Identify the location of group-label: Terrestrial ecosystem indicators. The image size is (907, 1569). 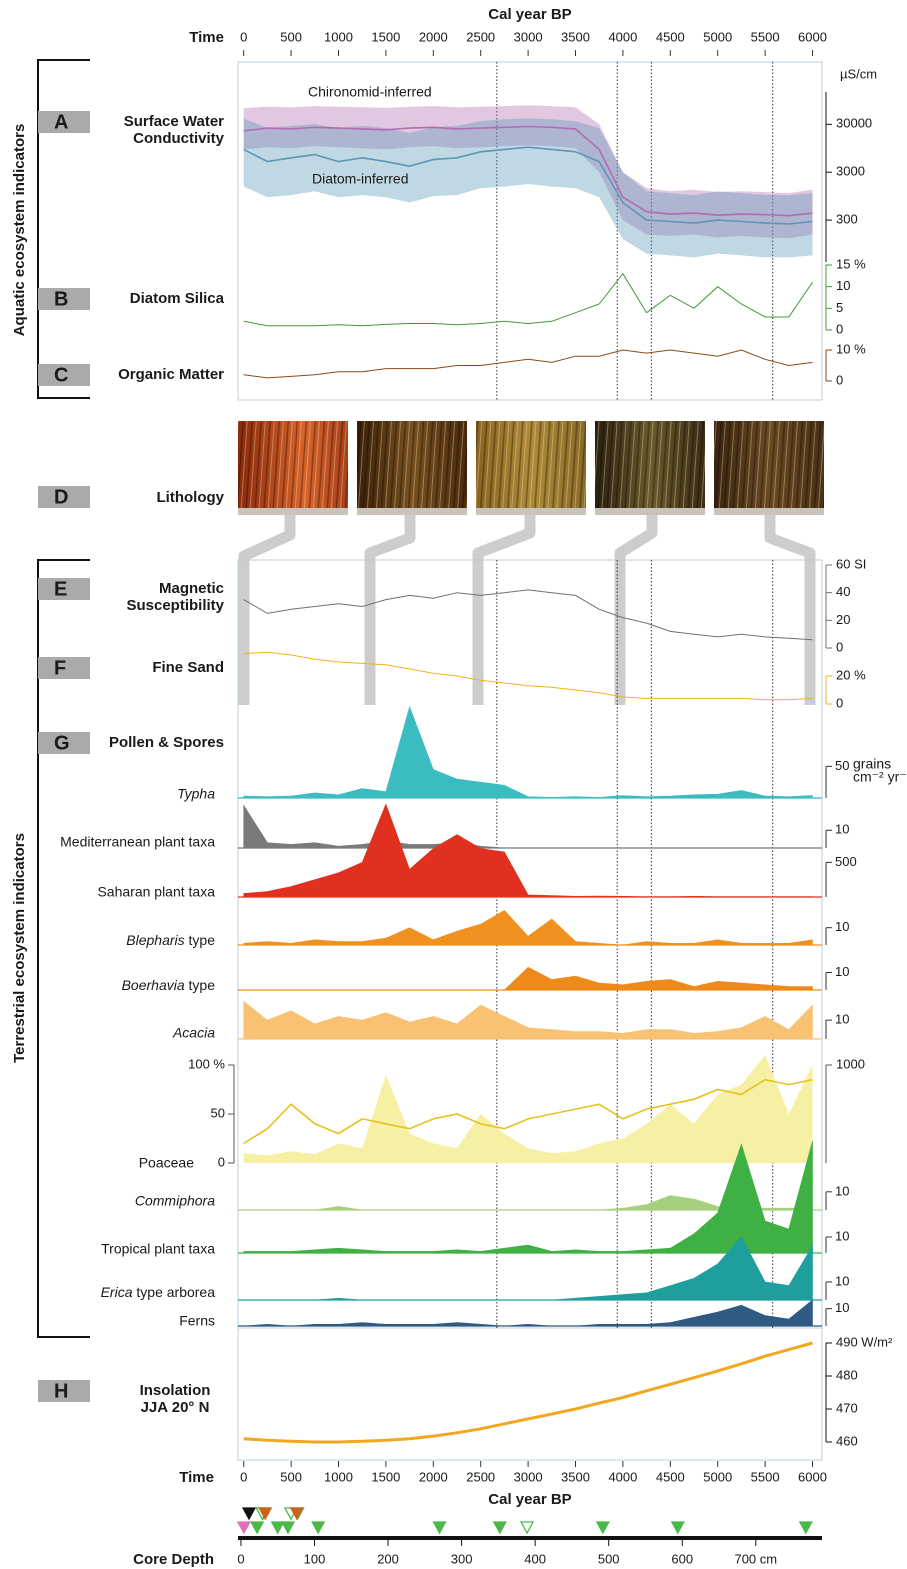
(19, 948).